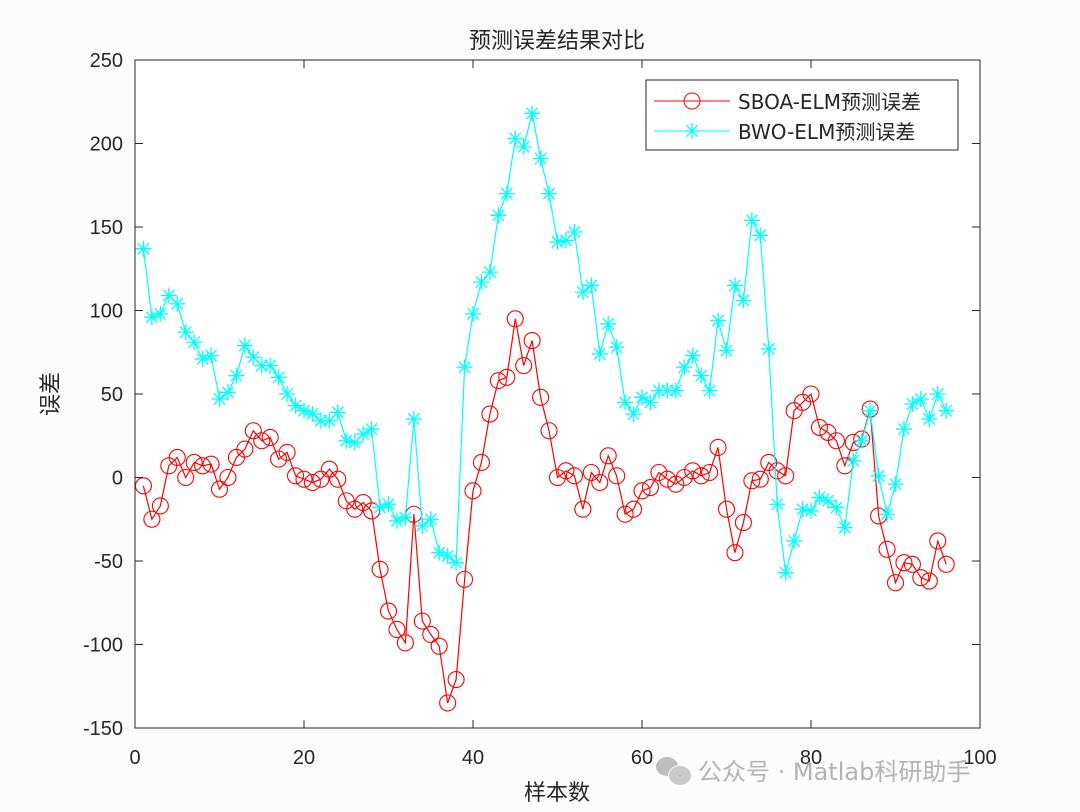 The height and width of the screenshot is (812, 1080). What do you see at coordinates (784, 132) in the screenshot?
I see `legend-item-bwo: BWO-ELM预测误差` at bounding box center [784, 132].